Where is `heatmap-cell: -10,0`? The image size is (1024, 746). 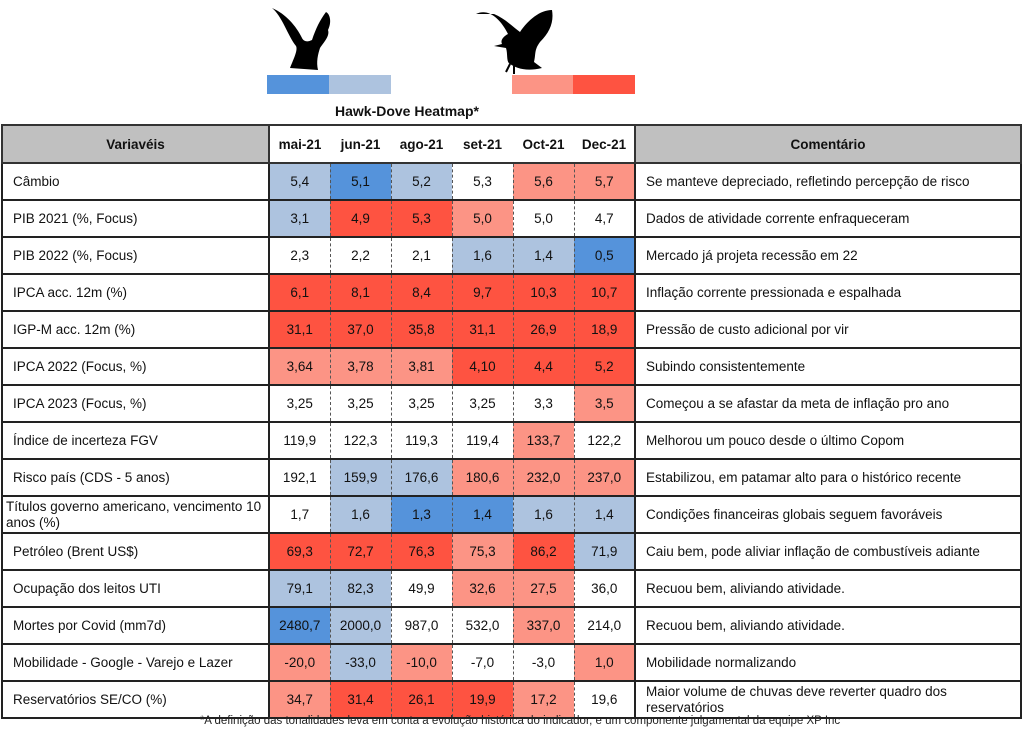
heatmap-cell: -10,0 is located at coordinates (421, 662).